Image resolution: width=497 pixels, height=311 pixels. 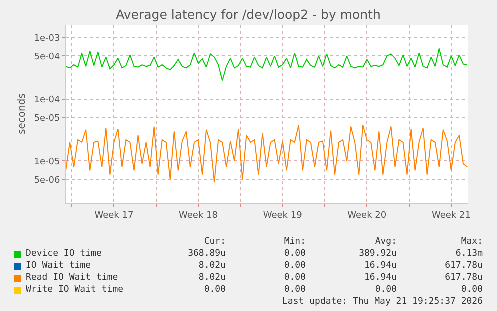 I want to click on text: Cur:, so click(x=215, y=242).